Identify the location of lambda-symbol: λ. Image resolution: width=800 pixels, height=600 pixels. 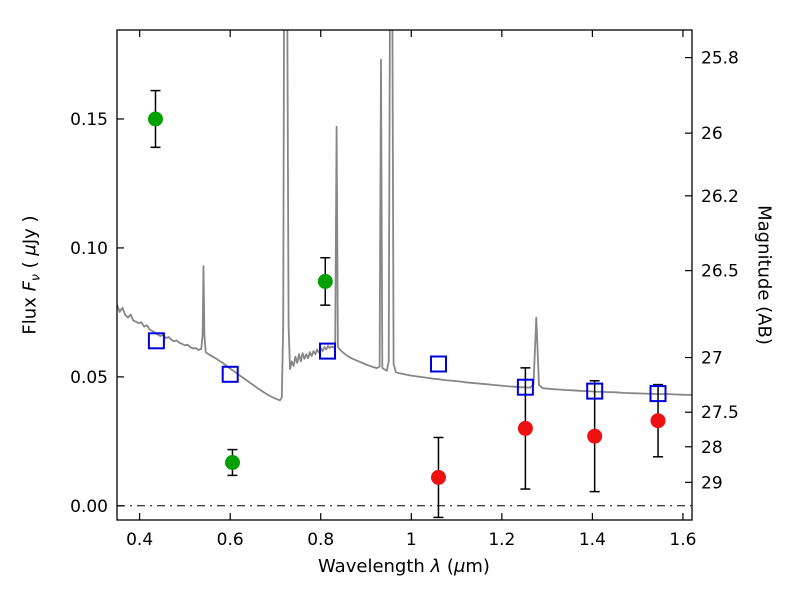
(436, 566).